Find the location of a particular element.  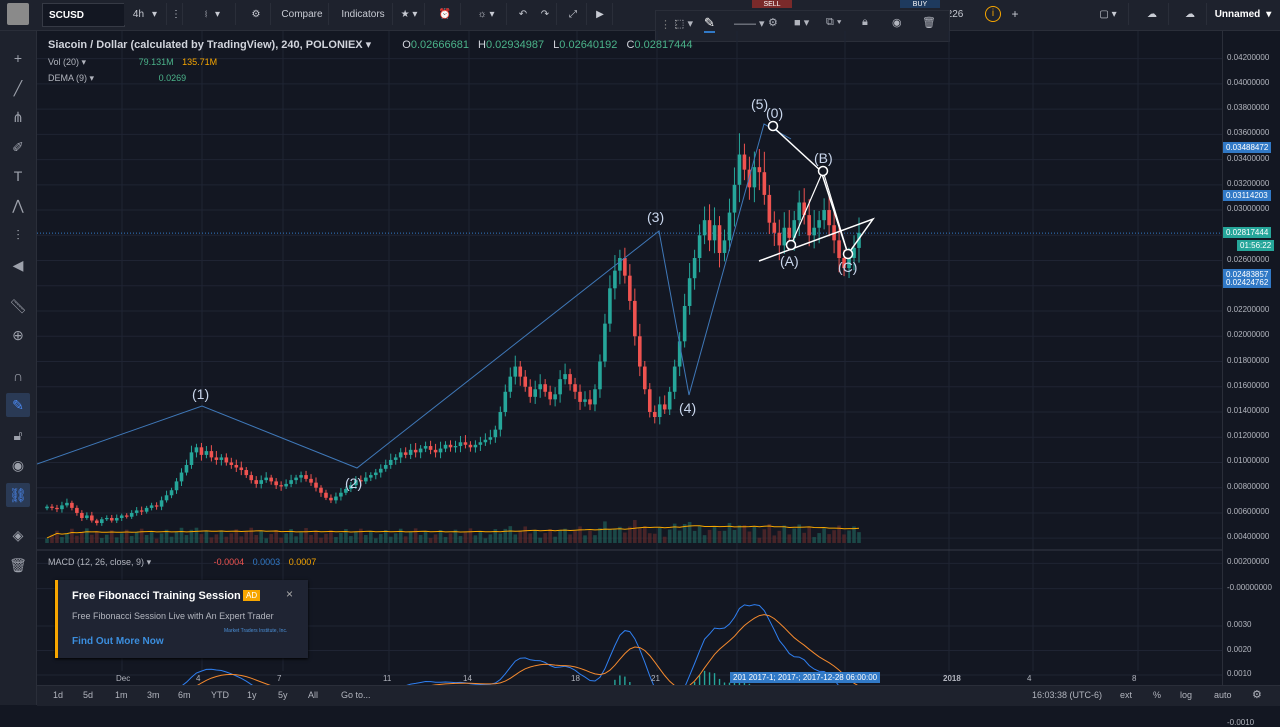

crosshair-icon: + is located at coordinates (18, 58).